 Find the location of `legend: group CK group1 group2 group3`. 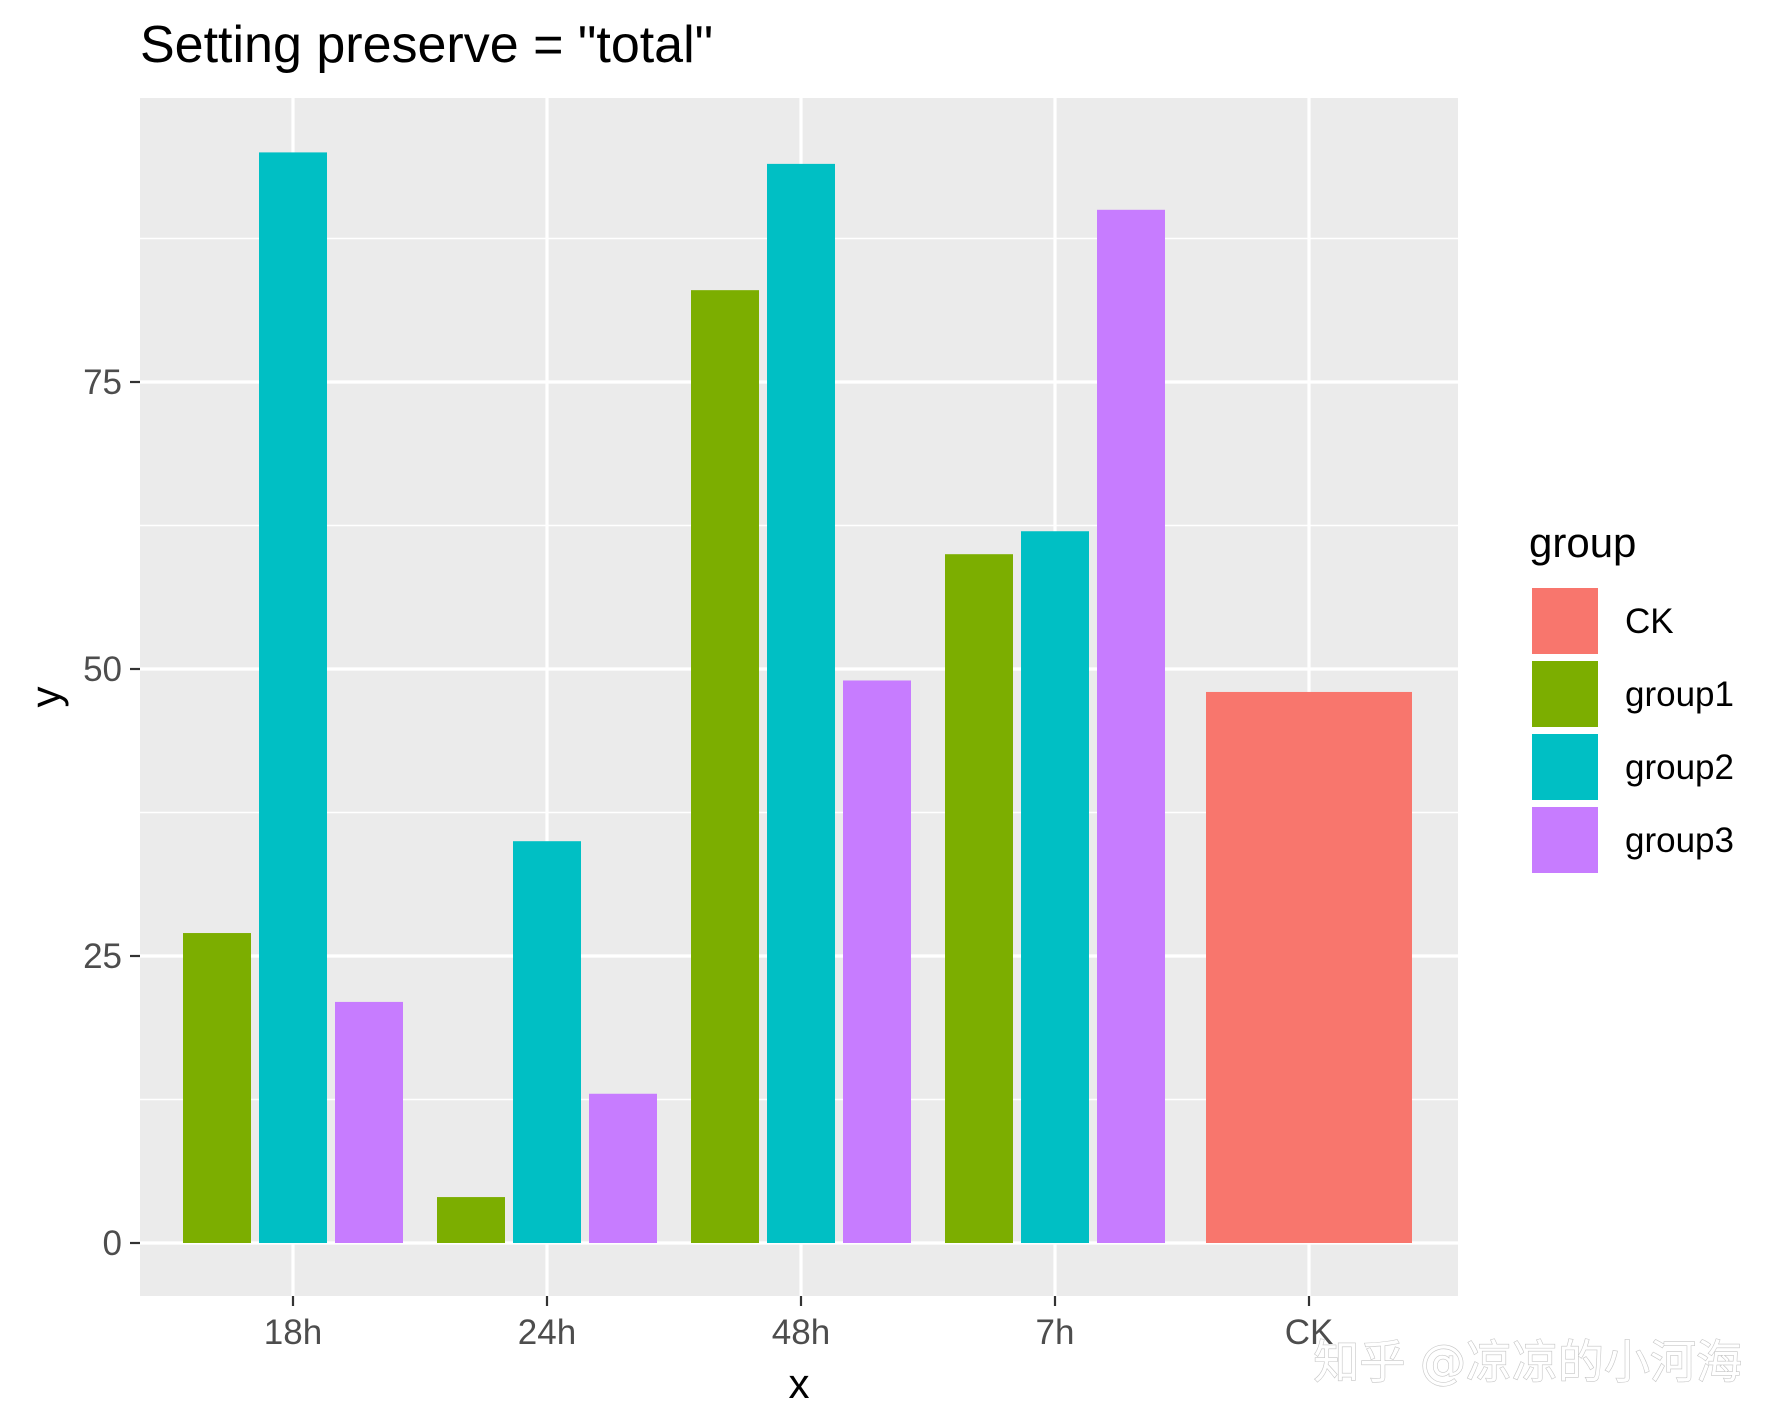

legend: group CK group1 group2 group3 is located at coordinates (1631, 697).